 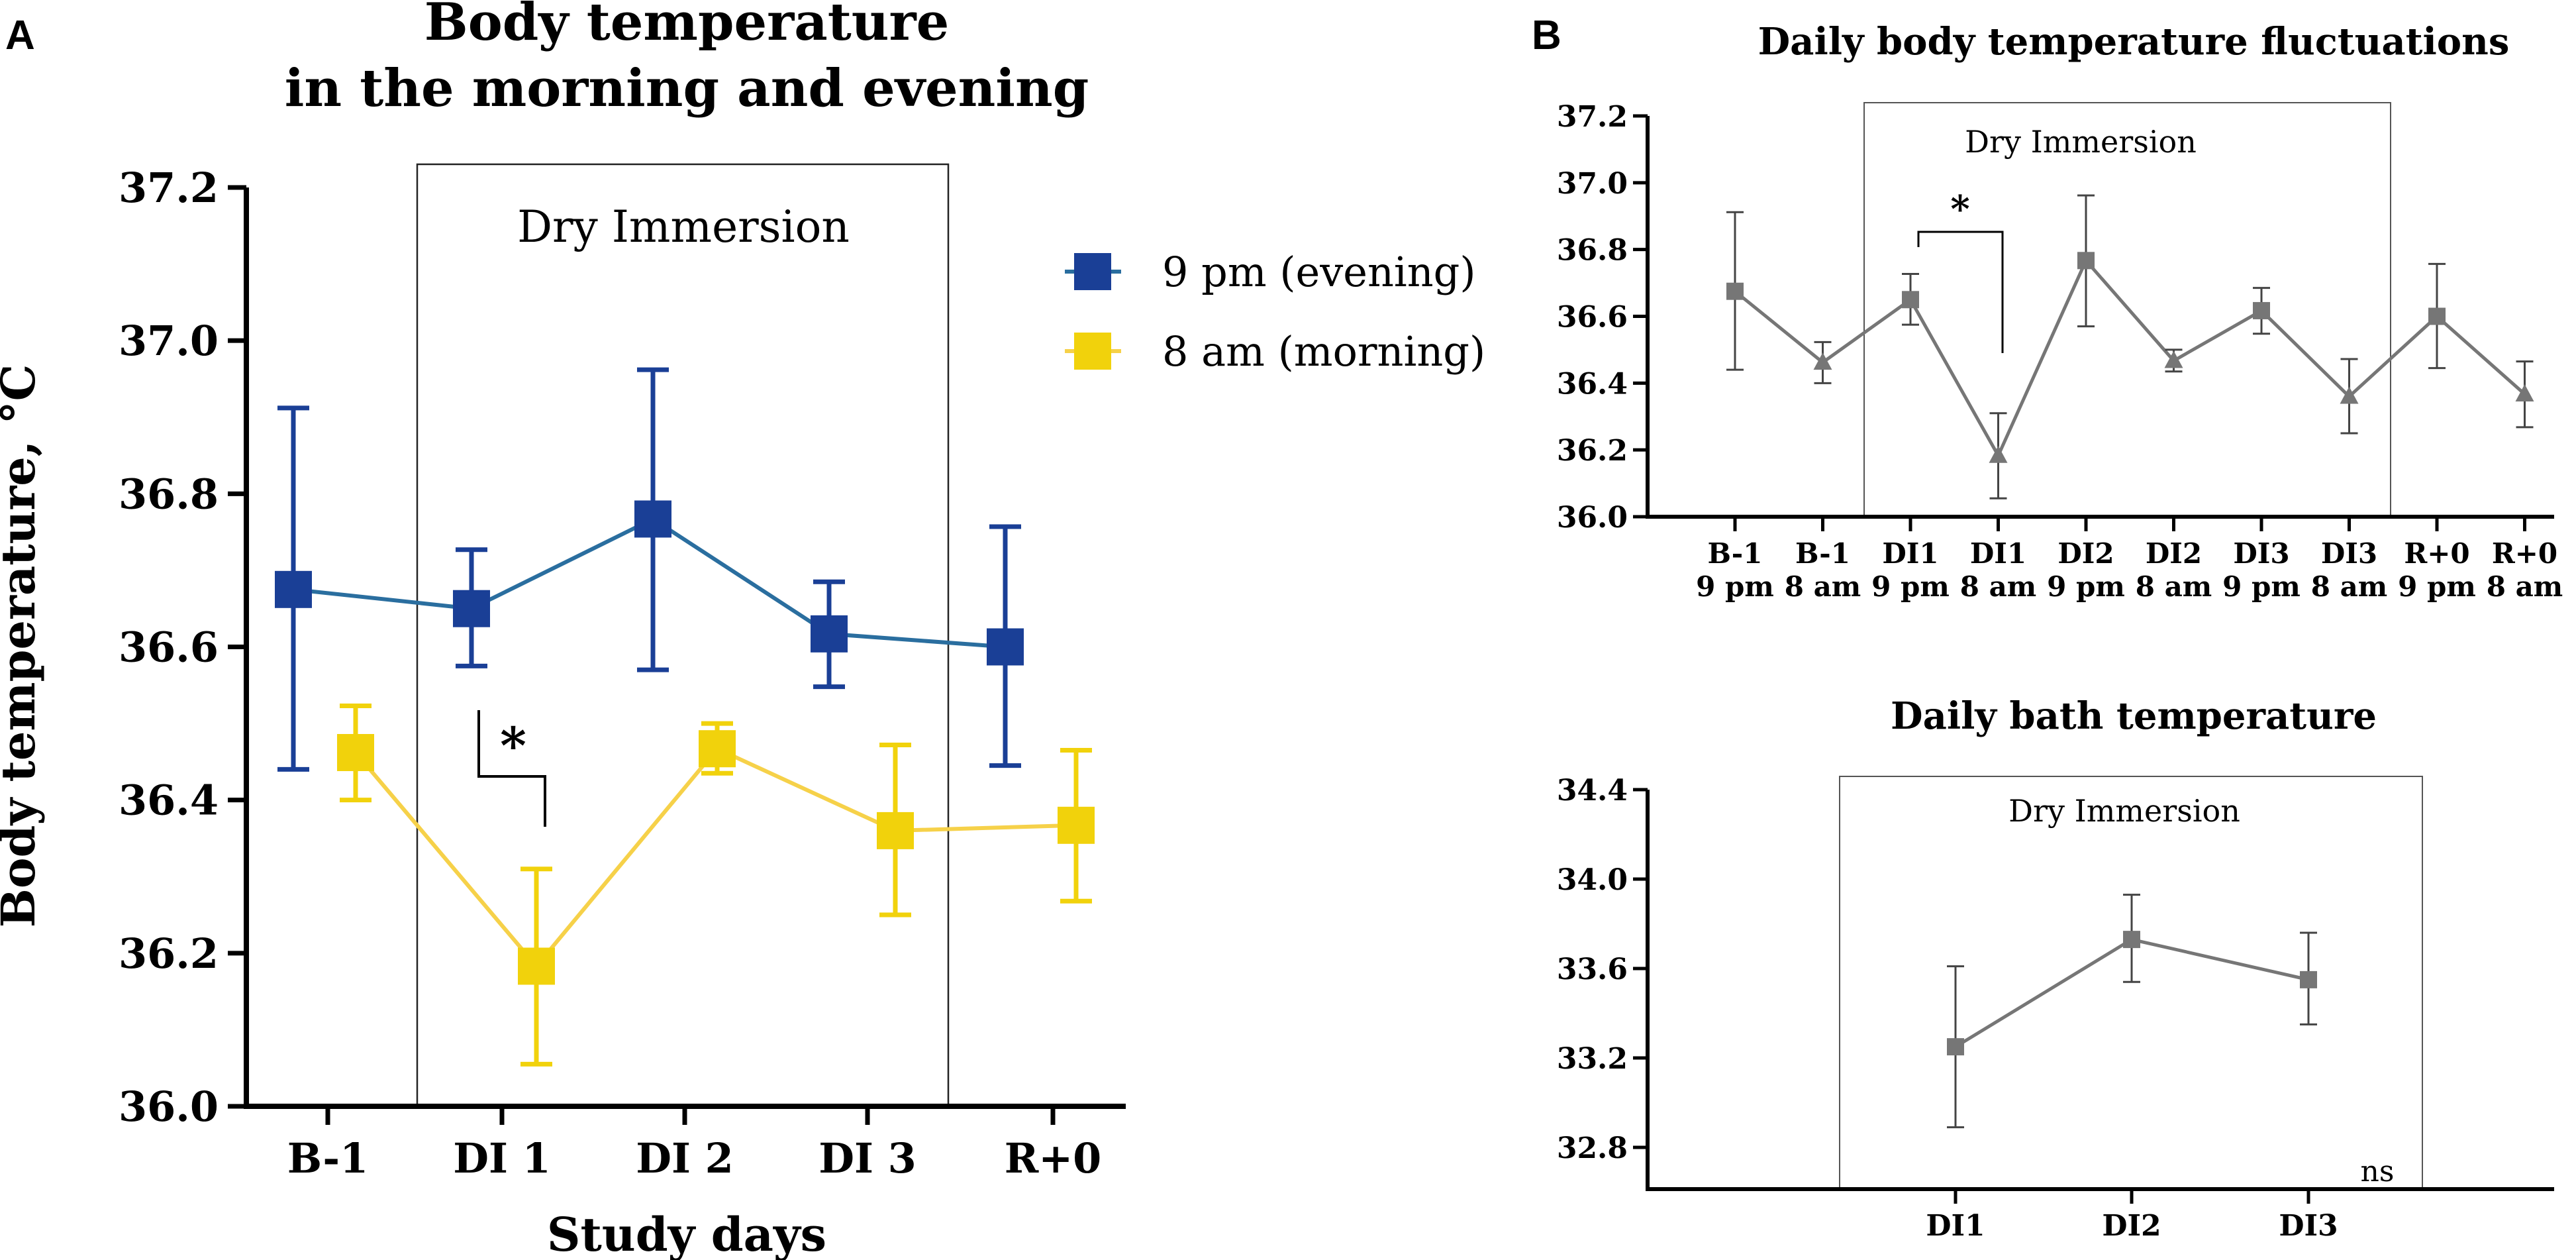 What do you see at coordinates (1546, 35) in the screenshot?
I see `panel-b-letter: B` at bounding box center [1546, 35].